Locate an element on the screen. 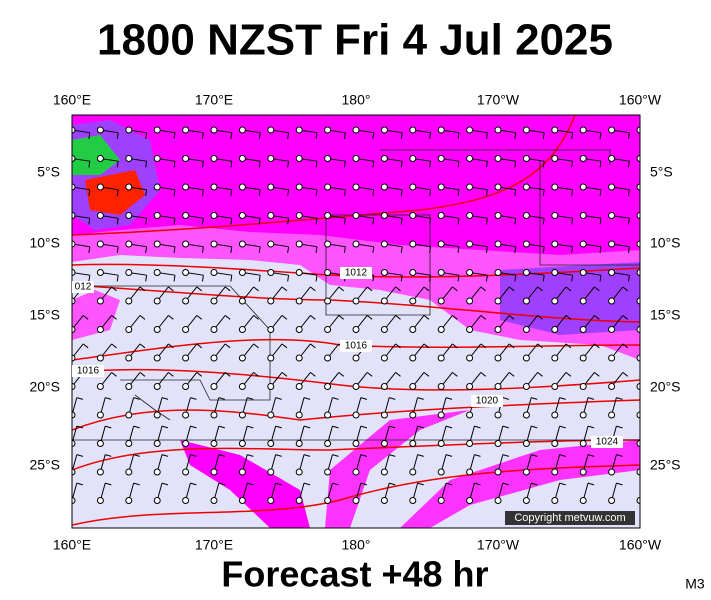 Image resolution: width=711 pixels, height=600 pixels. lat-label: 25°S is located at coordinates (665, 465).